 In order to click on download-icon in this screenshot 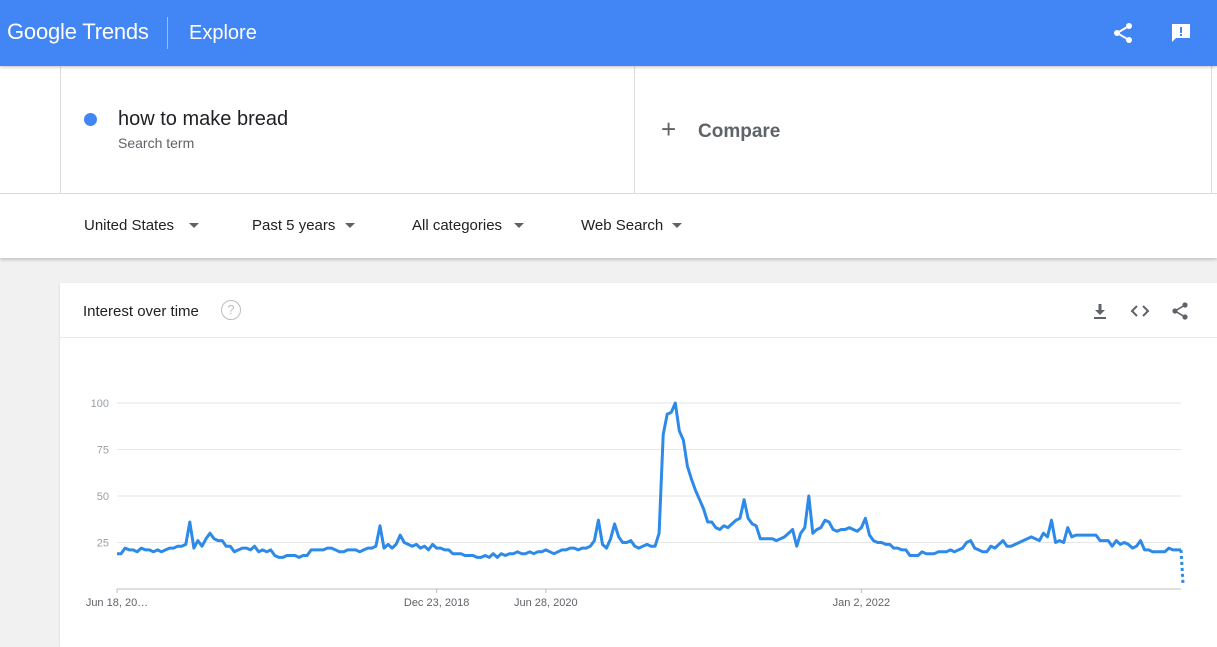, I will do `click(1100, 311)`.